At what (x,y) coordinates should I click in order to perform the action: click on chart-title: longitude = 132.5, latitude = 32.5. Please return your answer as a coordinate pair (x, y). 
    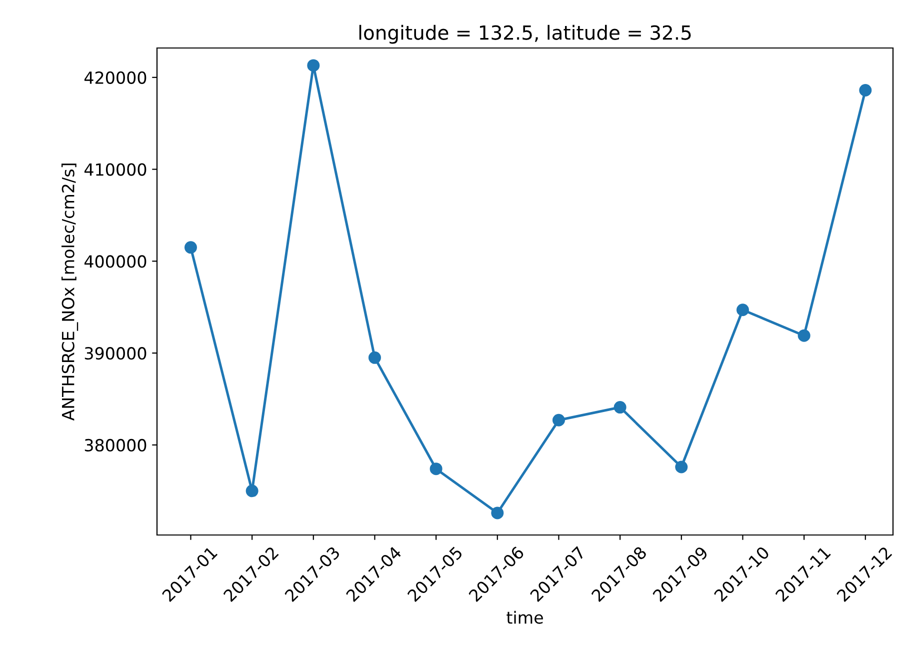
    Looking at the image, I should click on (525, 34).